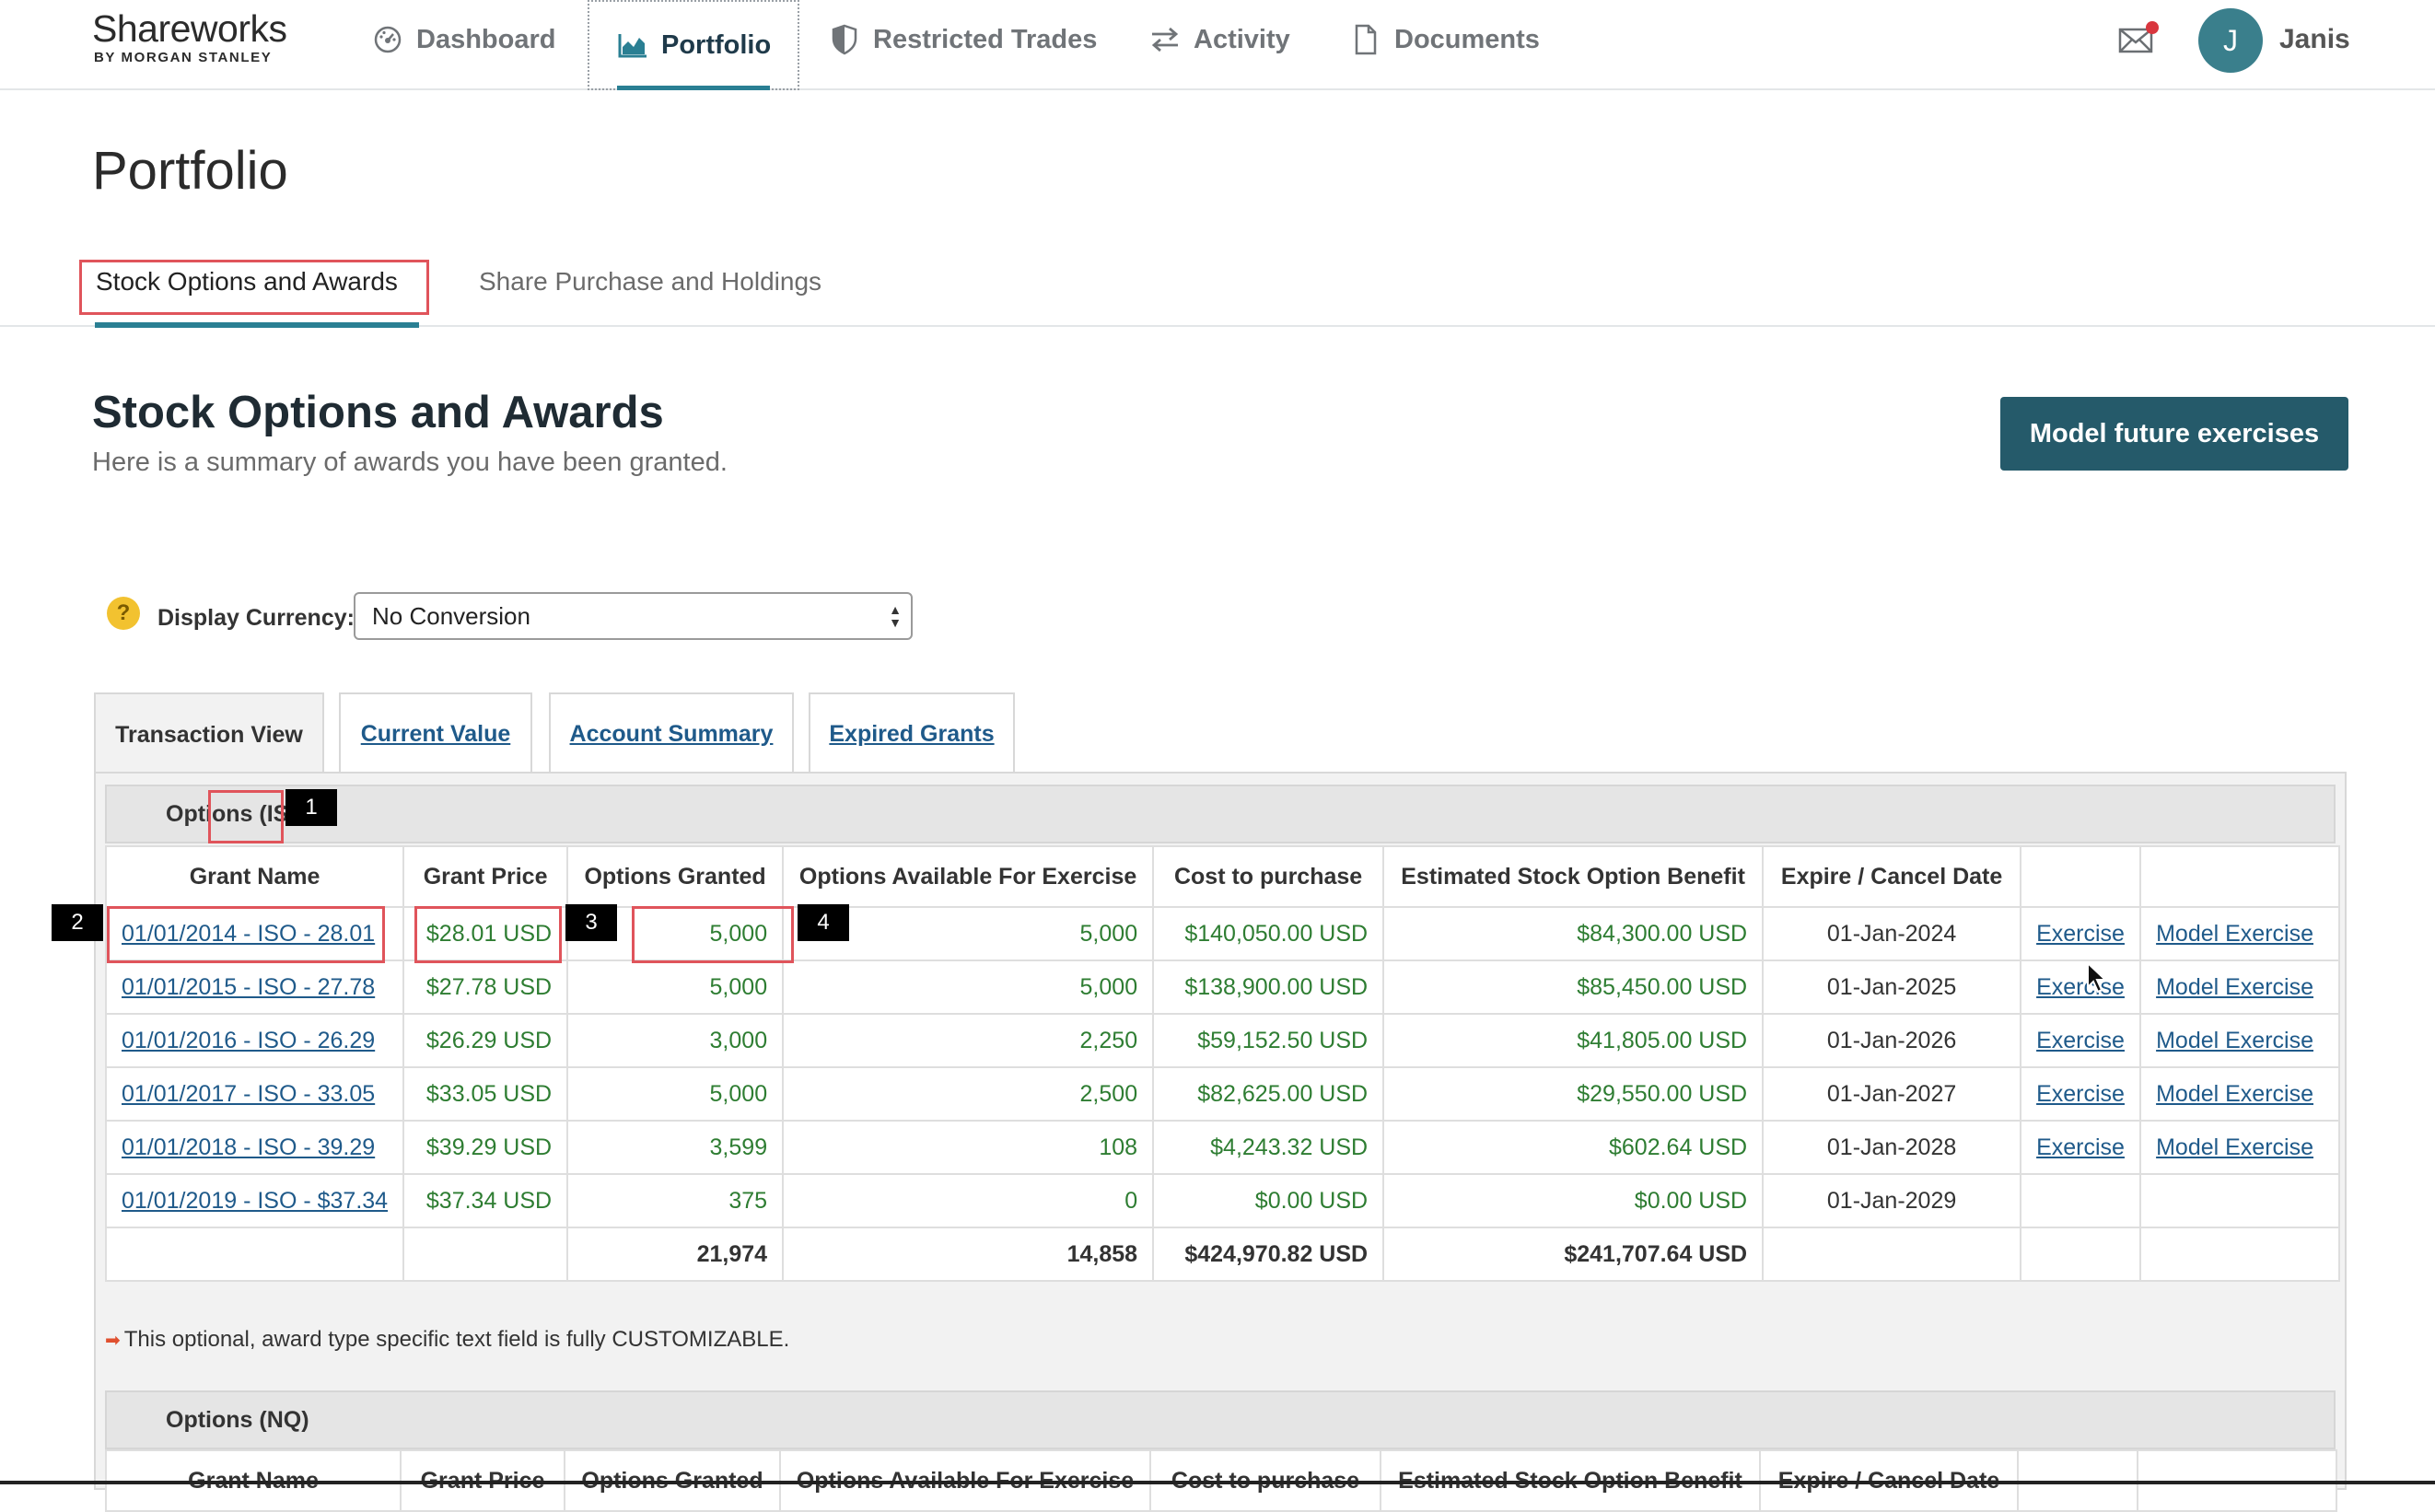 The image size is (2435, 1512). I want to click on nav-dashboard: Dashboard, so click(463, 40).